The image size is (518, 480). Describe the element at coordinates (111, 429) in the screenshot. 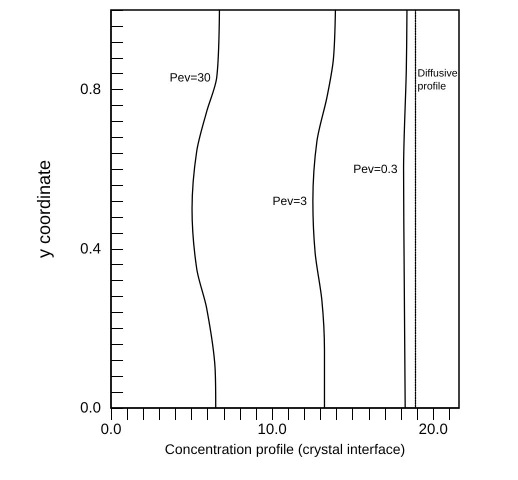

I see `x-tick-label: 0.0` at that location.